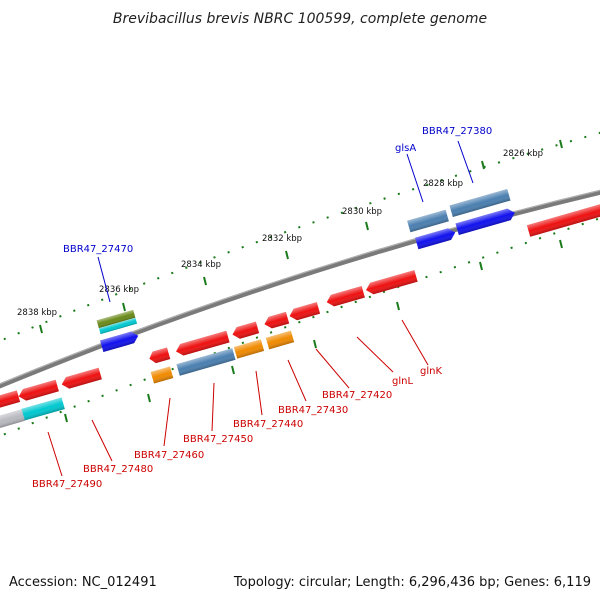 This screenshot has width=600, height=600. I want to click on gene-red-r1, so click(245, 331).